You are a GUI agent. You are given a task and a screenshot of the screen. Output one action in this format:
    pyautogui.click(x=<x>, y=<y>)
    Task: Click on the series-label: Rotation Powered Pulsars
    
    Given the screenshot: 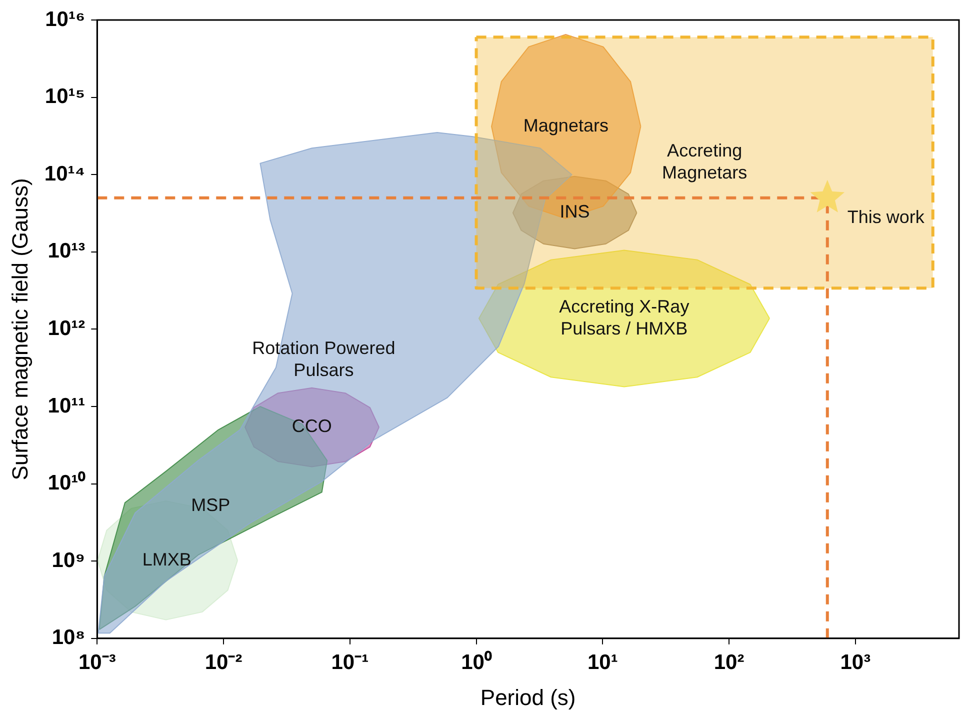 What is the action you would take?
    pyautogui.click(x=324, y=359)
    